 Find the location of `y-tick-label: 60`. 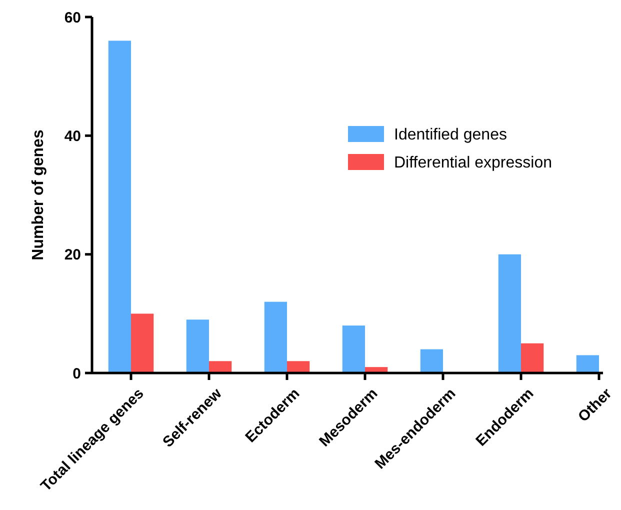

y-tick-label: 60 is located at coordinates (72, 17).